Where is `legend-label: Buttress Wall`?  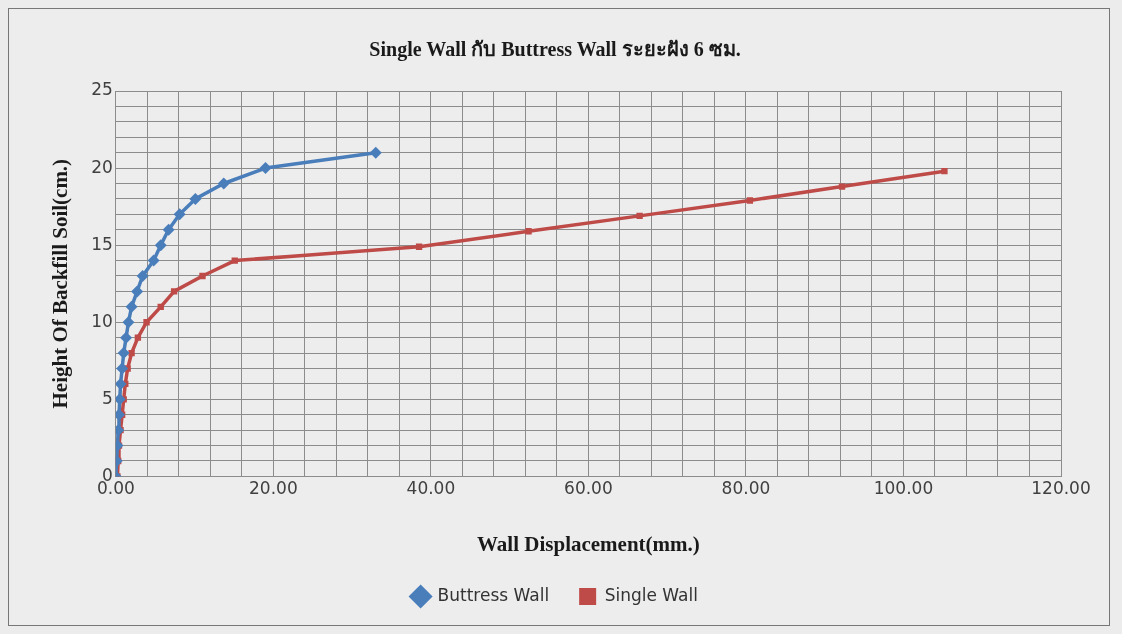
legend-label: Buttress Wall is located at coordinates (493, 594).